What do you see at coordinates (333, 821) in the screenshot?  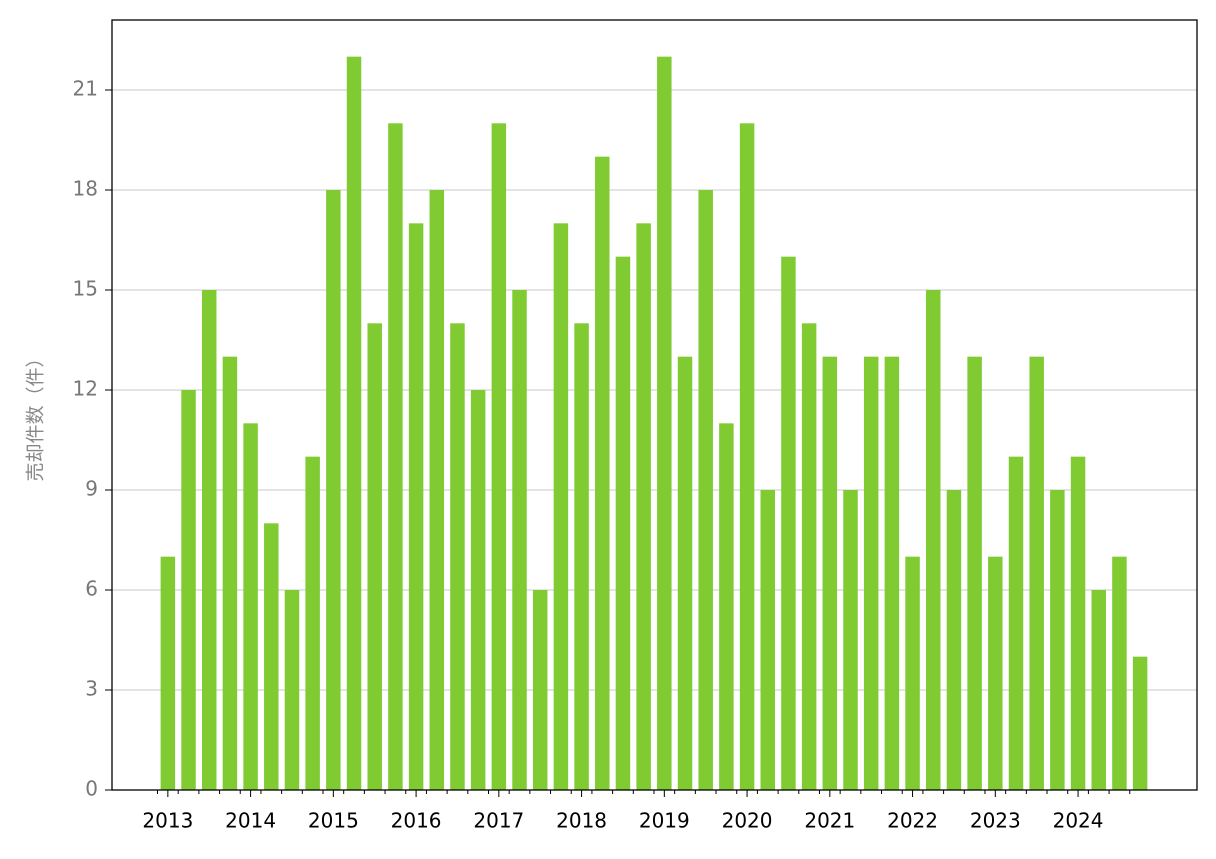 I see `x-tick-label: 2015` at bounding box center [333, 821].